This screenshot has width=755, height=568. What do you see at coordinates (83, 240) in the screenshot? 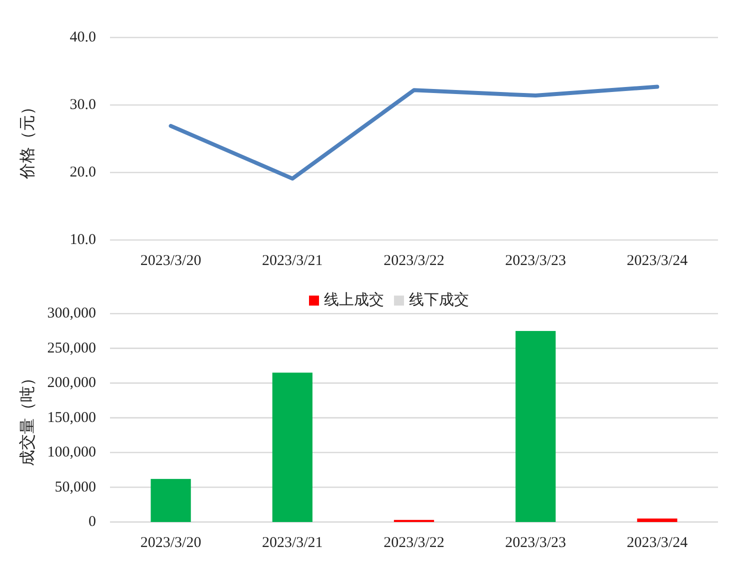
I see `y-tick-label: 10.0` at bounding box center [83, 240].